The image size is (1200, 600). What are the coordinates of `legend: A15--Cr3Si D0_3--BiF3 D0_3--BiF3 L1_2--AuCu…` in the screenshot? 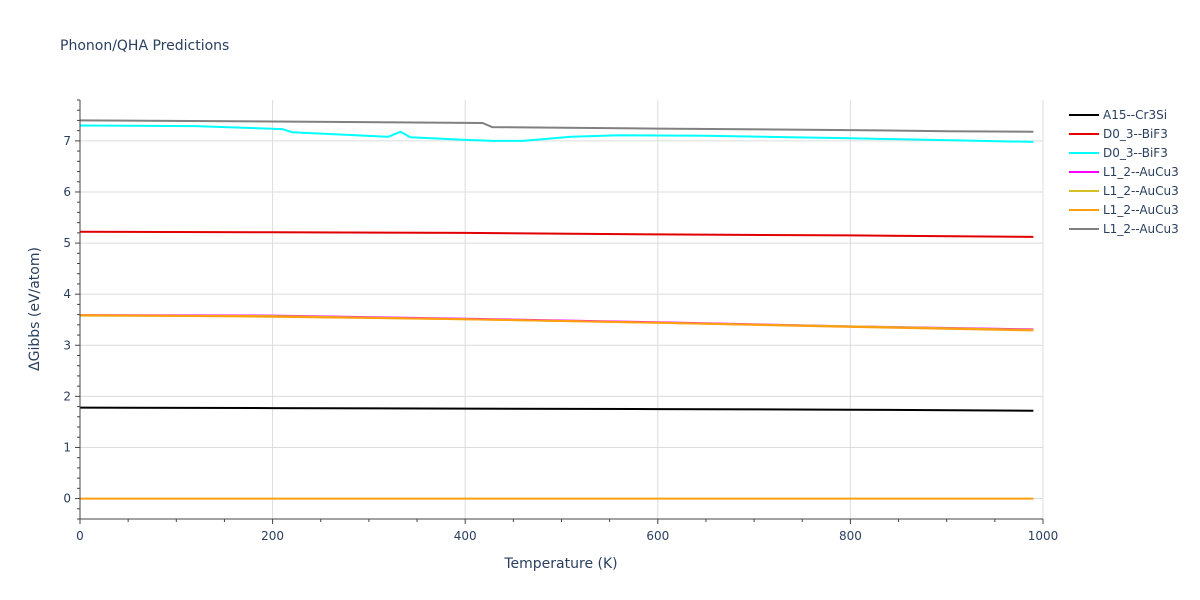 It's located at (1124, 172).